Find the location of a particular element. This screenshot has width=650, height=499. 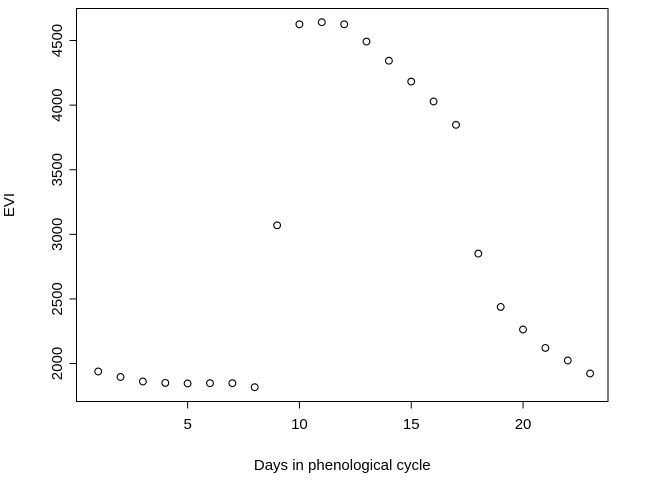

x-tick-label: 5 is located at coordinates (187, 424).